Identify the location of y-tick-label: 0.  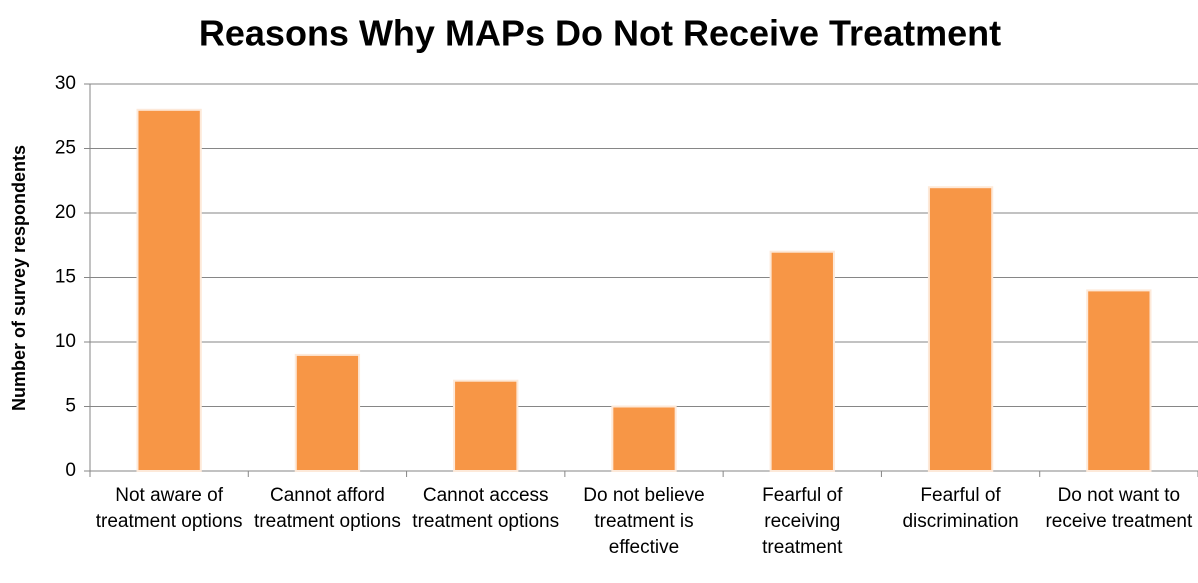
(70, 470).